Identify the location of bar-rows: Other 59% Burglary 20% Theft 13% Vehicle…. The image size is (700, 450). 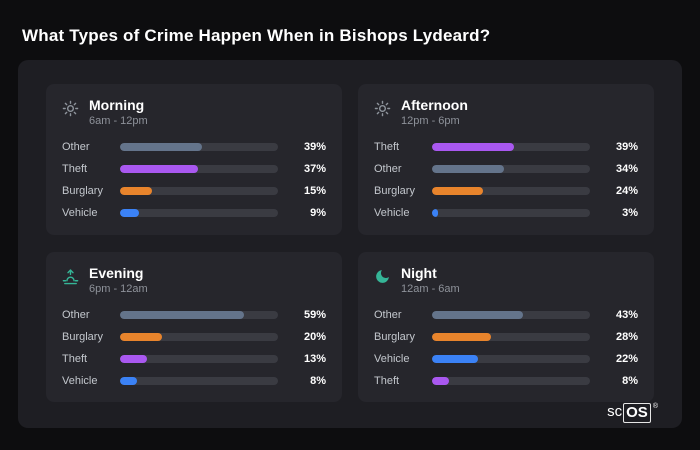
(194, 350).